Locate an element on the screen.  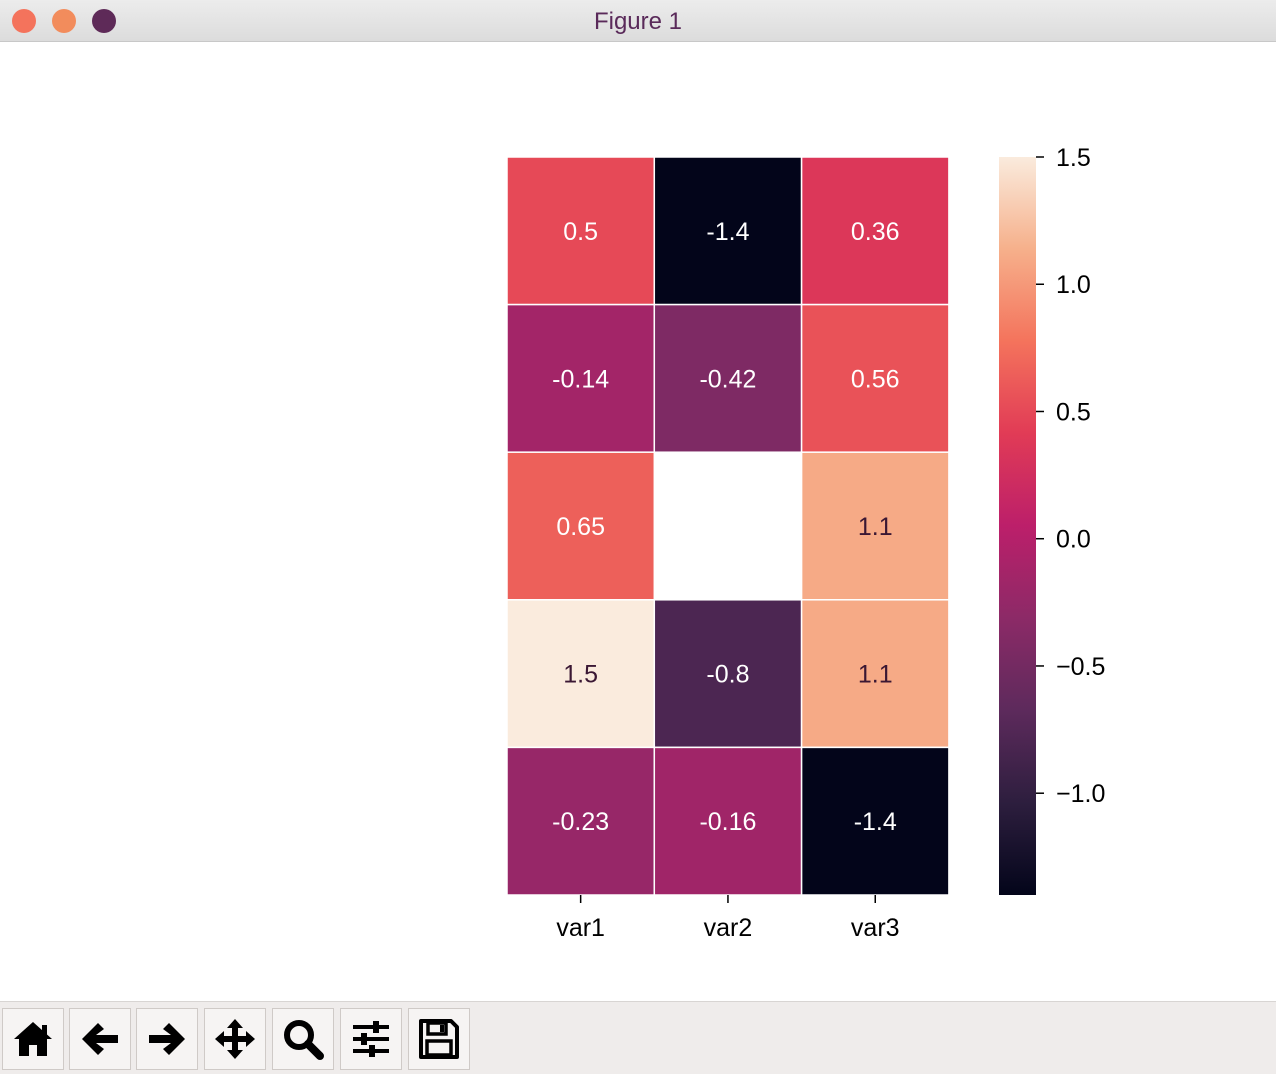
heatmap-cell-r4-c3 is located at coordinates (875, 674).